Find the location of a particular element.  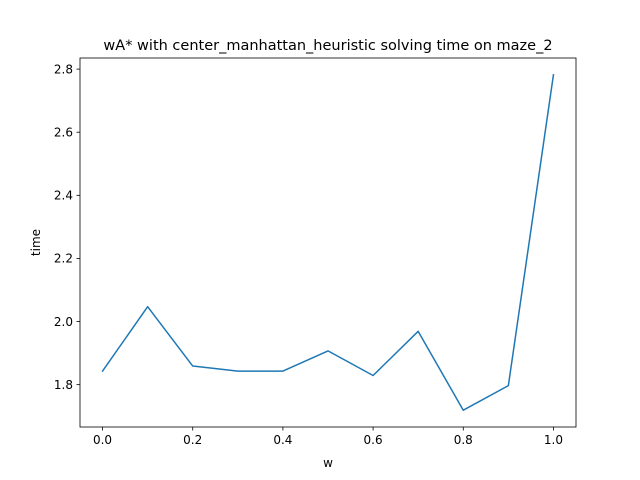

y-tick-label: 1.8 is located at coordinates (63, 385).